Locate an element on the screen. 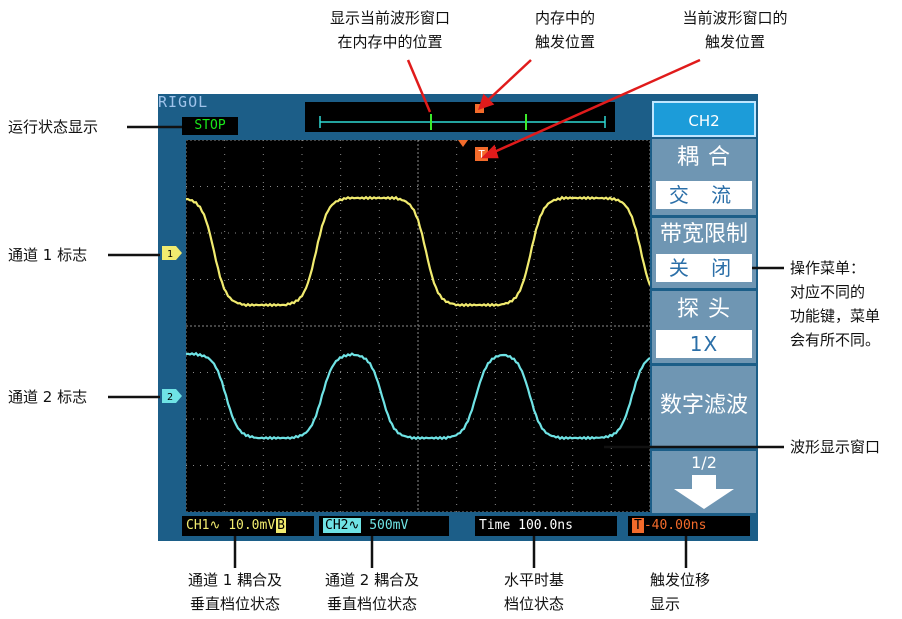 This screenshot has width=902, height=619. annotation-line: 显示当前波形窗口 is located at coordinates (389, 18).